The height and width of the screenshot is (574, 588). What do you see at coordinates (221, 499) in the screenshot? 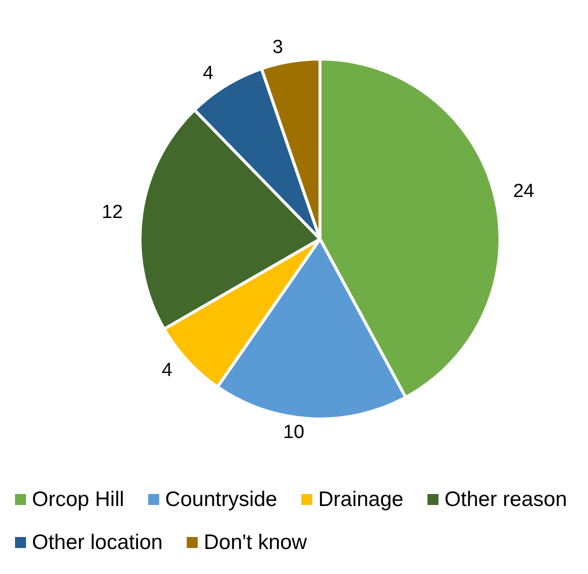
I see `legend-label: Countryside` at bounding box center [221, 499].